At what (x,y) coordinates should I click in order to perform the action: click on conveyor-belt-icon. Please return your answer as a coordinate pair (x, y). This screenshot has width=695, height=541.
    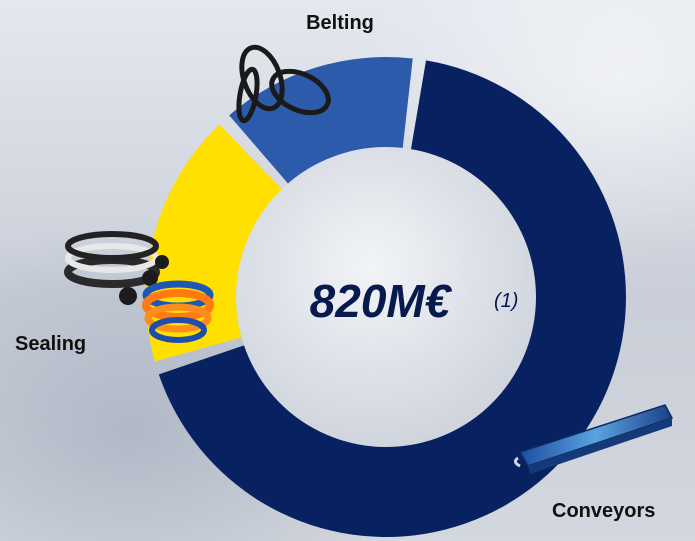
    Looking at the image, I should click on (593, 439).